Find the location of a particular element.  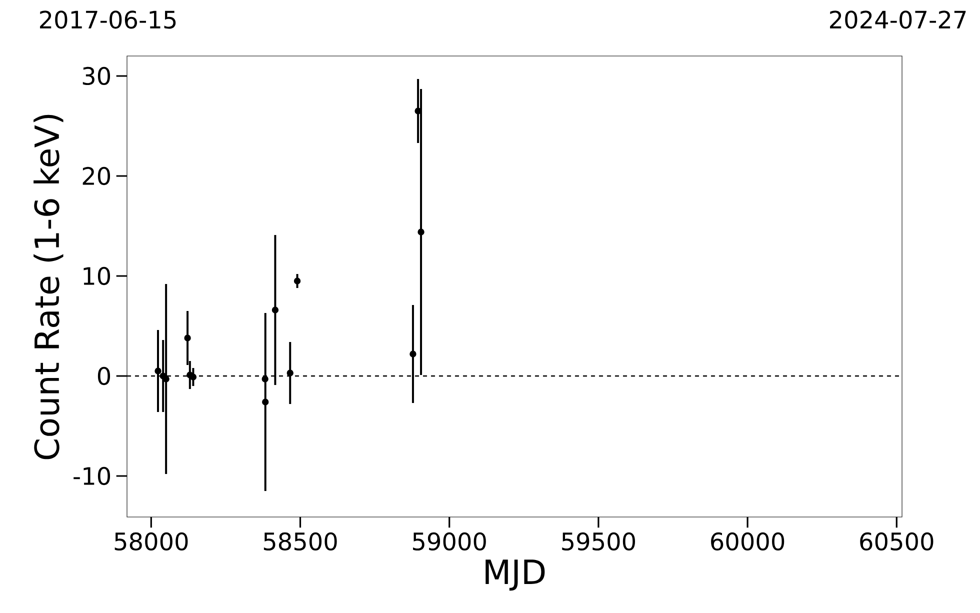

y-tick-label: 10 is located at coordinates (97, 276).